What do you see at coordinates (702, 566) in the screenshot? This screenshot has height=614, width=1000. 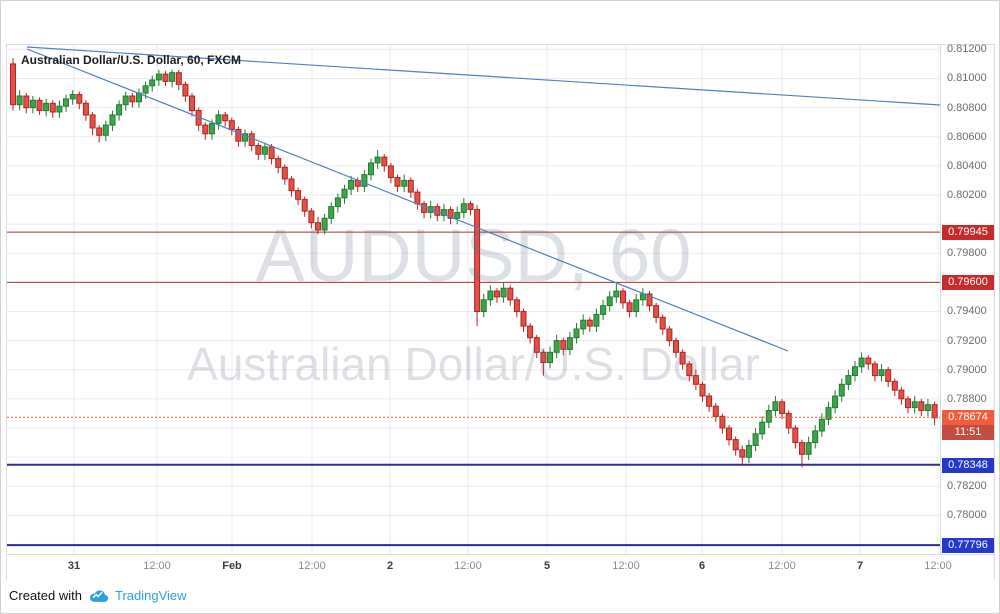 I see `time-tick-label: 6` at bounding box center [702, 566].